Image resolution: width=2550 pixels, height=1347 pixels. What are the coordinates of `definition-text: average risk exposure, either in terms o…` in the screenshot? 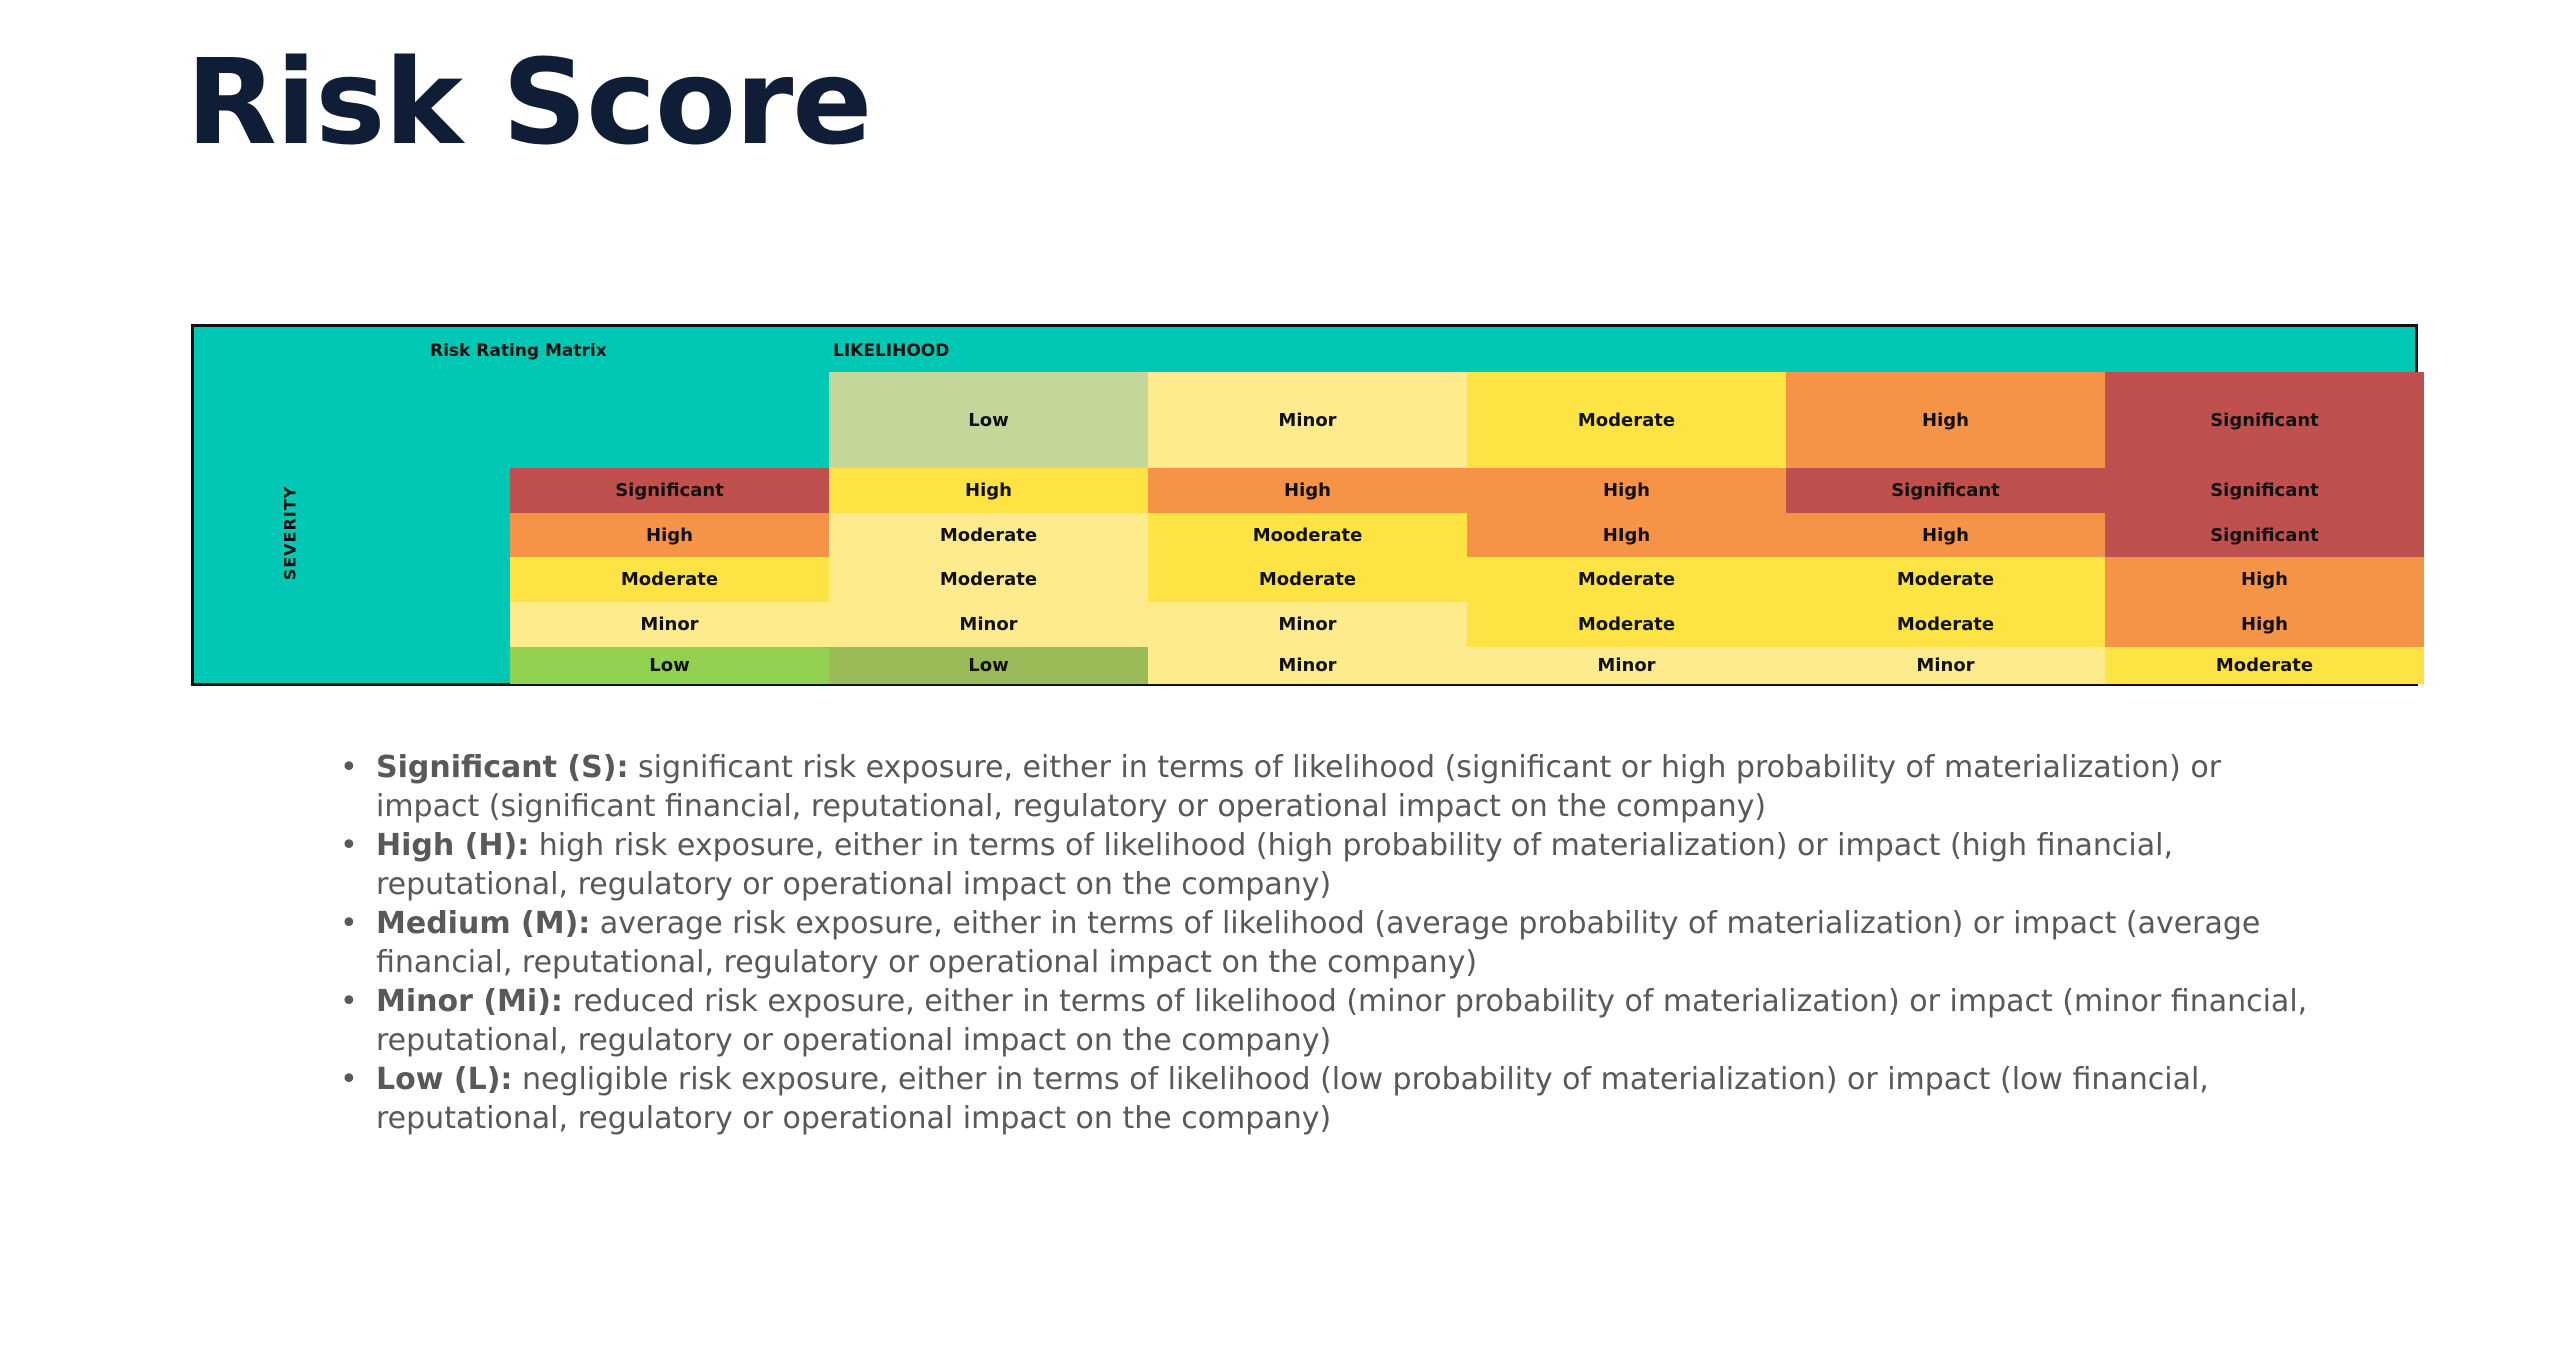 It's located at (1318, 943).